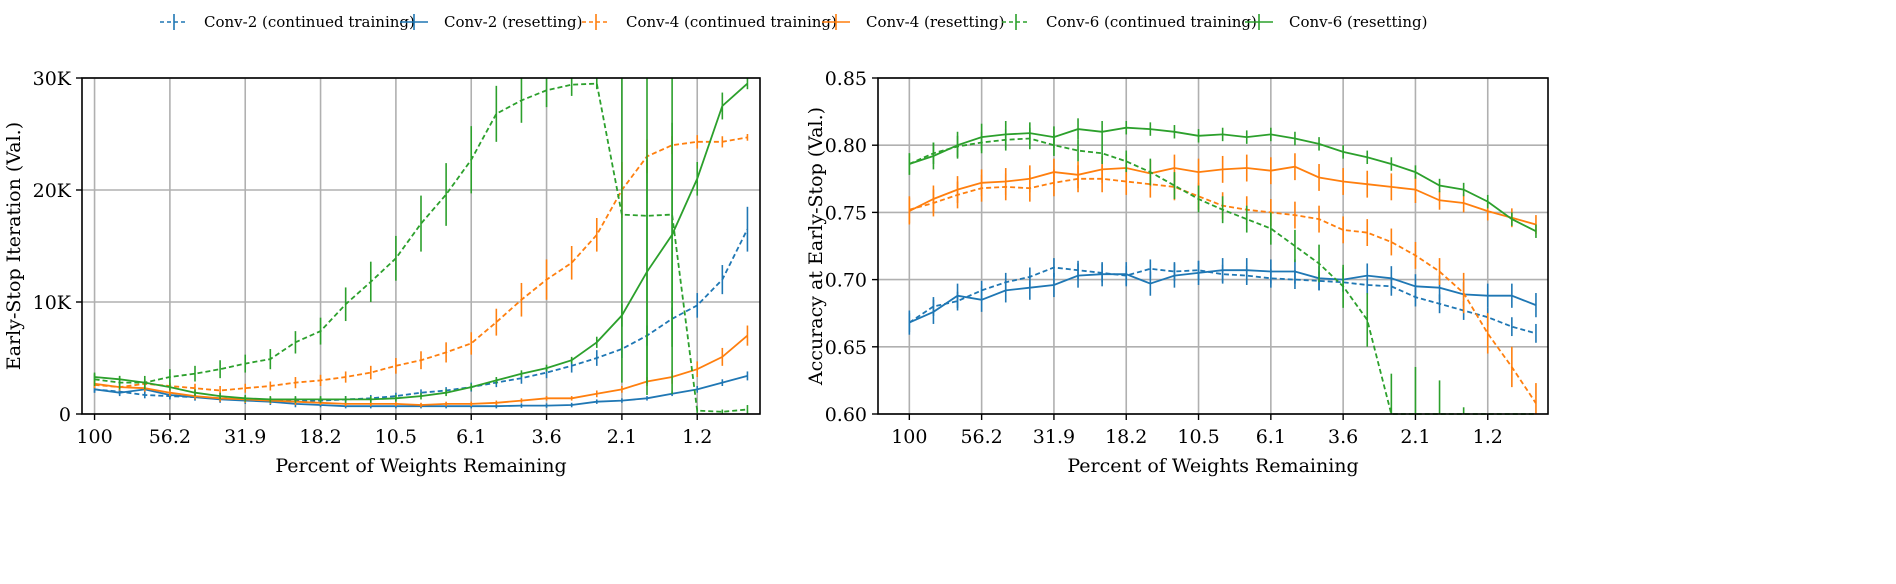 This screenshot has width=1896, height=584. I want to click on y-tick-label: 0.85, so click(846, 79).